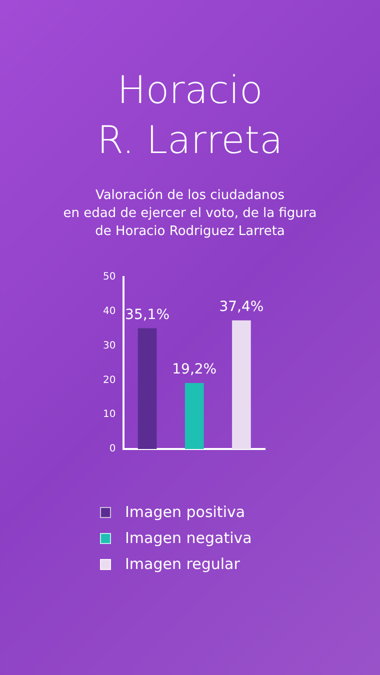 The width and height of the screenshot is (380, 675). What do you see at coordinates (188, 538) in the screenshot?
I see `legend-label: Imagen negativa` at bounding box center [188, 538].